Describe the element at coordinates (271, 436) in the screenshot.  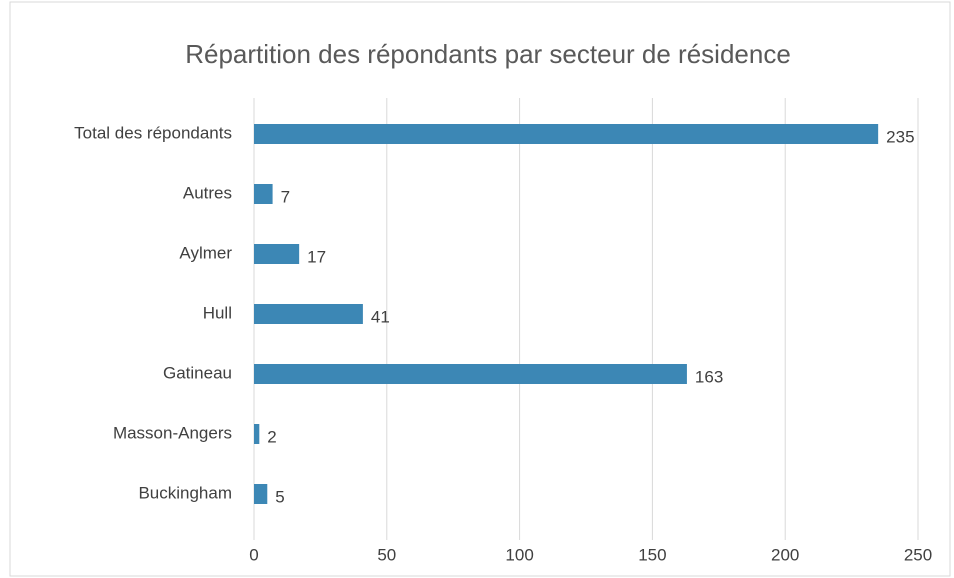
I see `value-label: 2` at that location.